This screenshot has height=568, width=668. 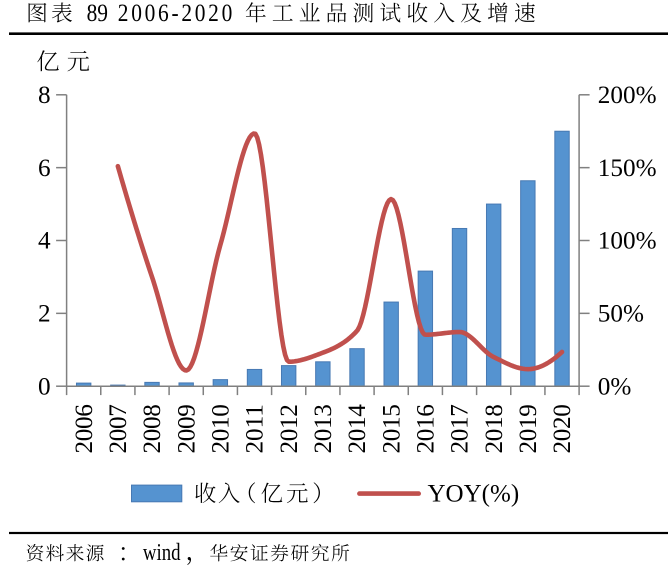 I want to click on svg-text: 2016, so click(x=426, y=428).